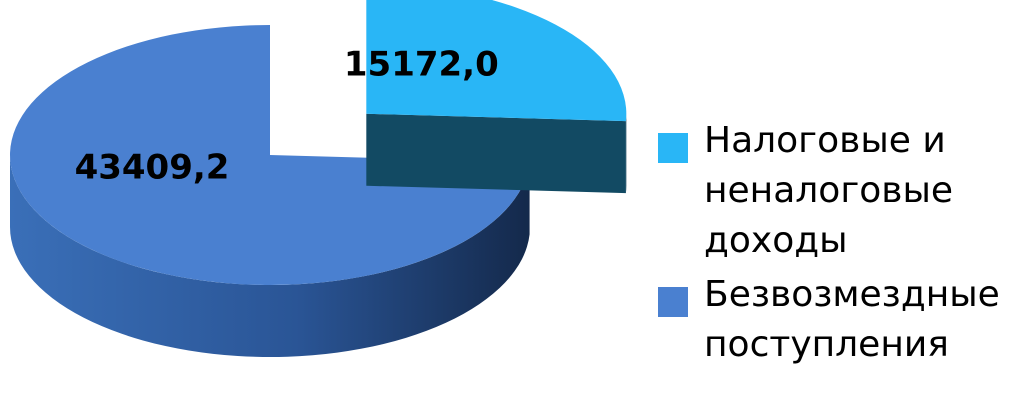 The height and width of the screenshot is (403, 1034). What do you see at coordinates (152, 168) in the screenshot?
I see `data-label-grants: 43409,2` at bounding box center [152, 168].